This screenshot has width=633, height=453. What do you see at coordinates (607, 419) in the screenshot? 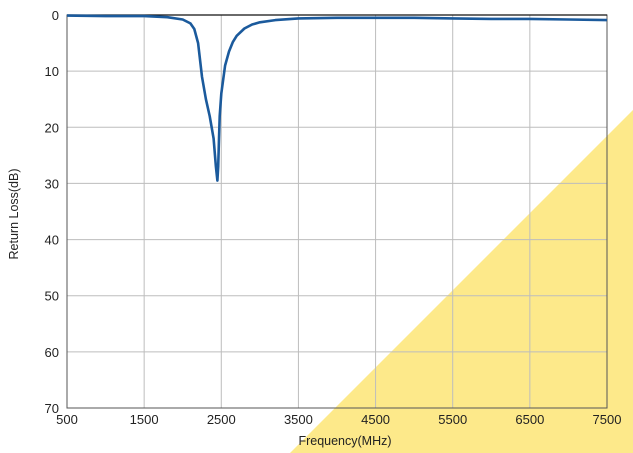
I see `x-tick-label: 7500` at bounding box center [607, 419].